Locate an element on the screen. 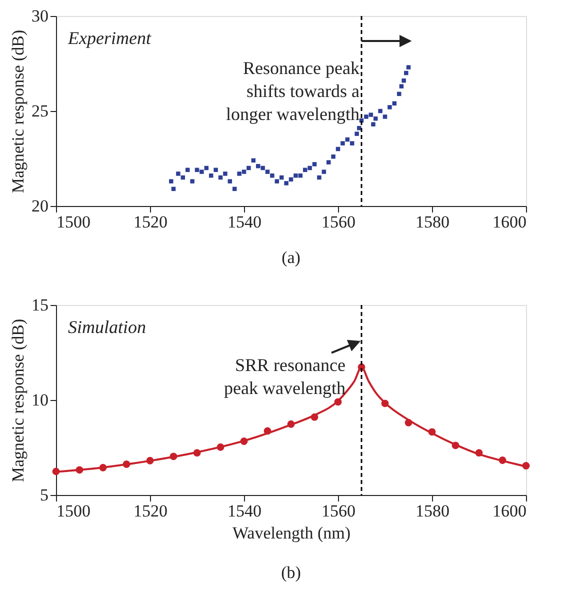 This screenshot has width=582, height=595. y-tick-label: 10 is located at coordinates (40, 400).